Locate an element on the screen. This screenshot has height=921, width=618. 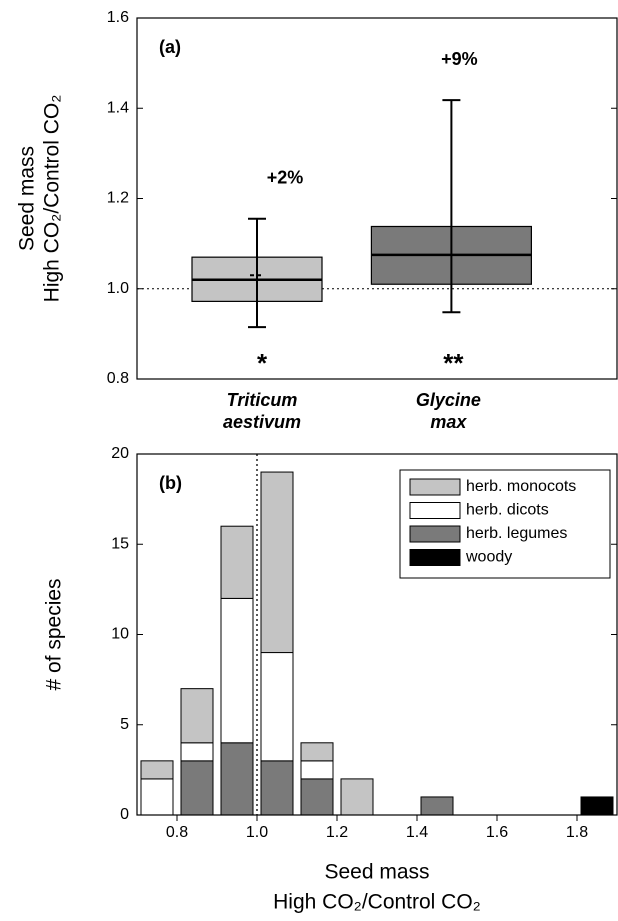
y-tick-label: 5 is located at coordinates (124, 724).